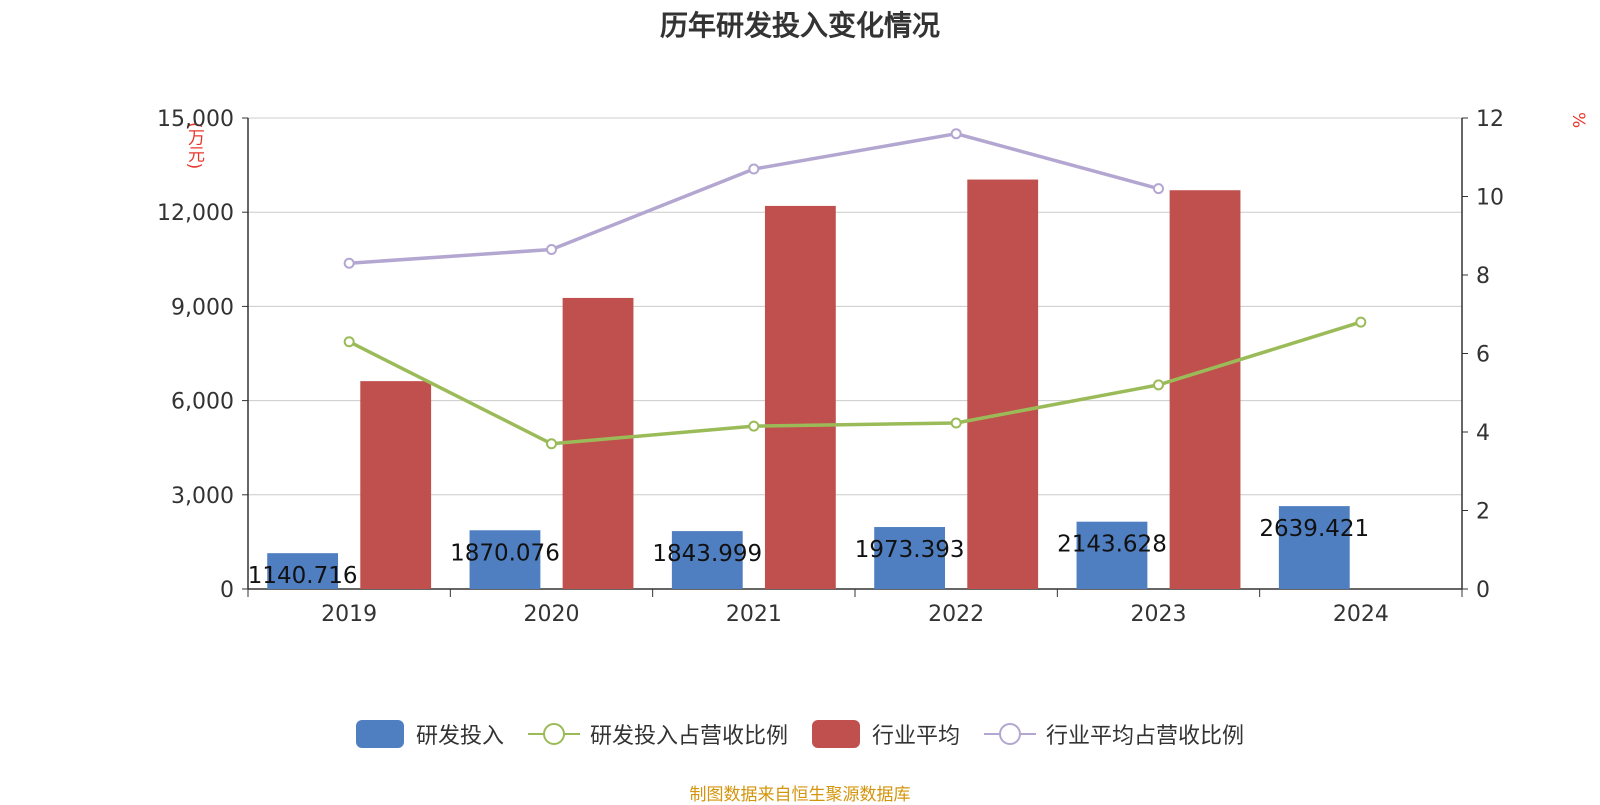 This screenshot has width=1600, height=805. What do you see at coordinates (754, 614) in the screenshot?
I see `x-axis-tick-label: 2021` at bounding box center [754, 614].